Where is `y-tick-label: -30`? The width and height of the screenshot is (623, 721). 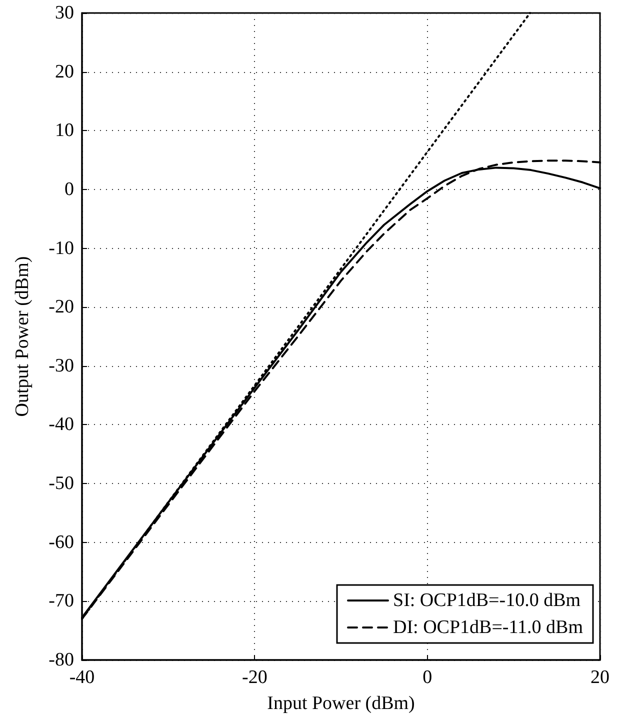
y-tick-label: -30 is located at coordinates (61, 365).